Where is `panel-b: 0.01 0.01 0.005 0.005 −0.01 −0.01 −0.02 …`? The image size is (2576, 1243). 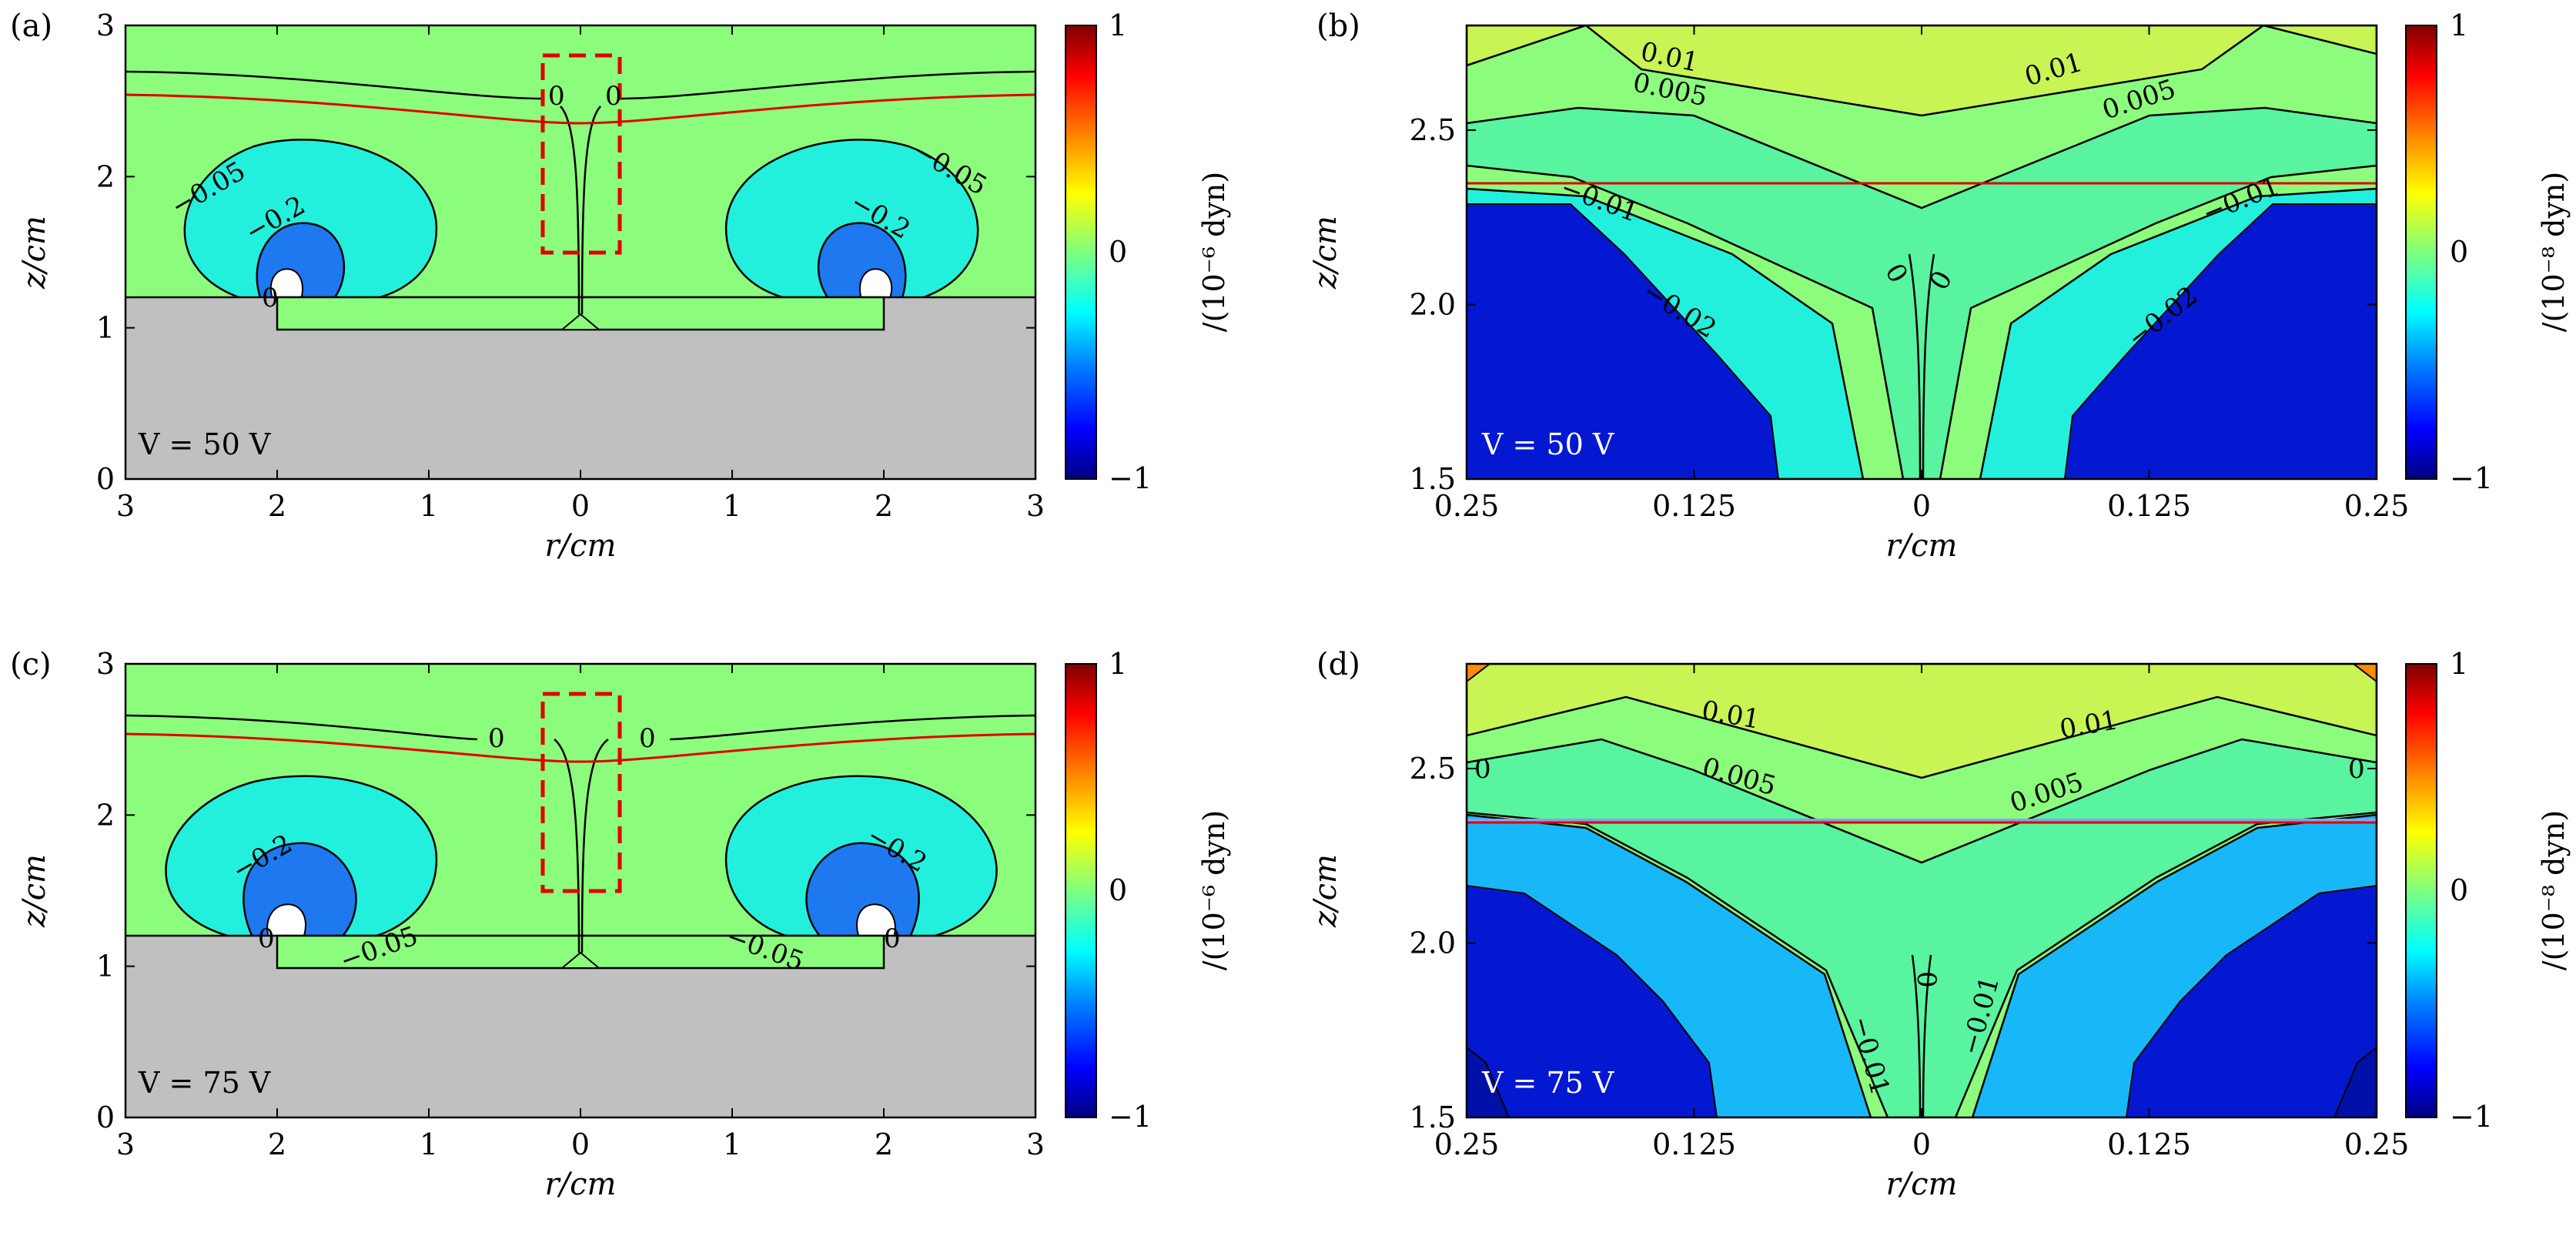
panel-b: 0.01 0.01 0.005 0.005 −0.01 −0.01 −0.02 … is located at coordinates (1922, 252).